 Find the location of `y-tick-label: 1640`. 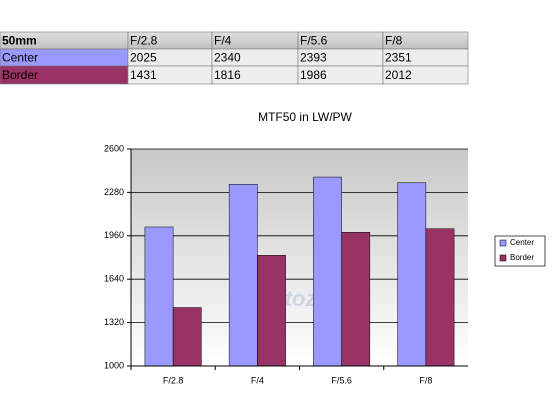

y-tick-label: 1640 is located at coordinates (114, 279).